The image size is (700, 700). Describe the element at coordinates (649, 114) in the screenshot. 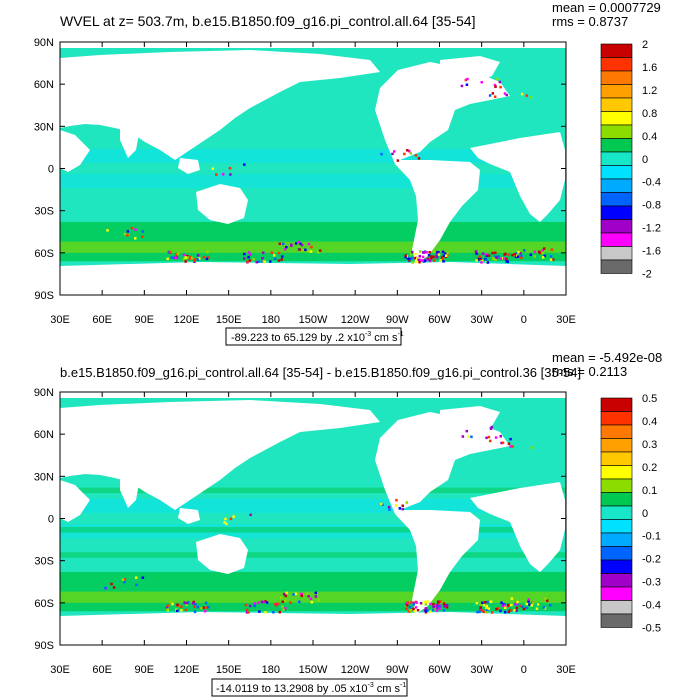

I see `colorbar-label: 0.8` at that location.